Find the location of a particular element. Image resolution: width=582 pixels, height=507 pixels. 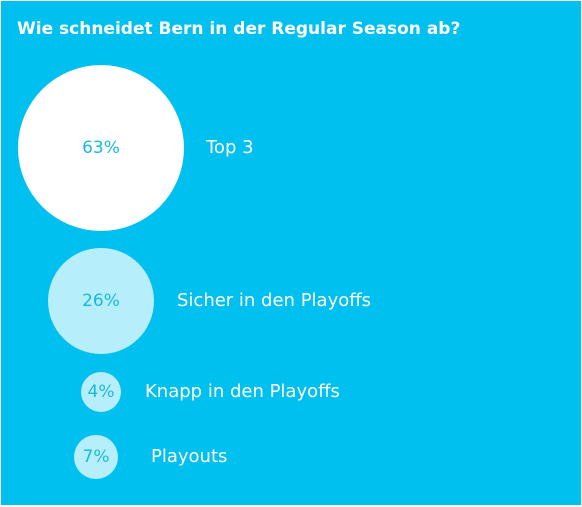

option-label: Knapp in den Playoffs is located at coordinates (242, 391).